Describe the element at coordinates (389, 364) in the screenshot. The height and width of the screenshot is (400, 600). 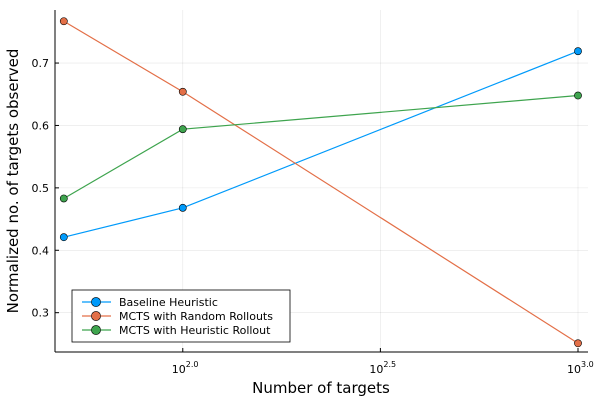
I see `x-tick-exponent: 2.5` at that location.